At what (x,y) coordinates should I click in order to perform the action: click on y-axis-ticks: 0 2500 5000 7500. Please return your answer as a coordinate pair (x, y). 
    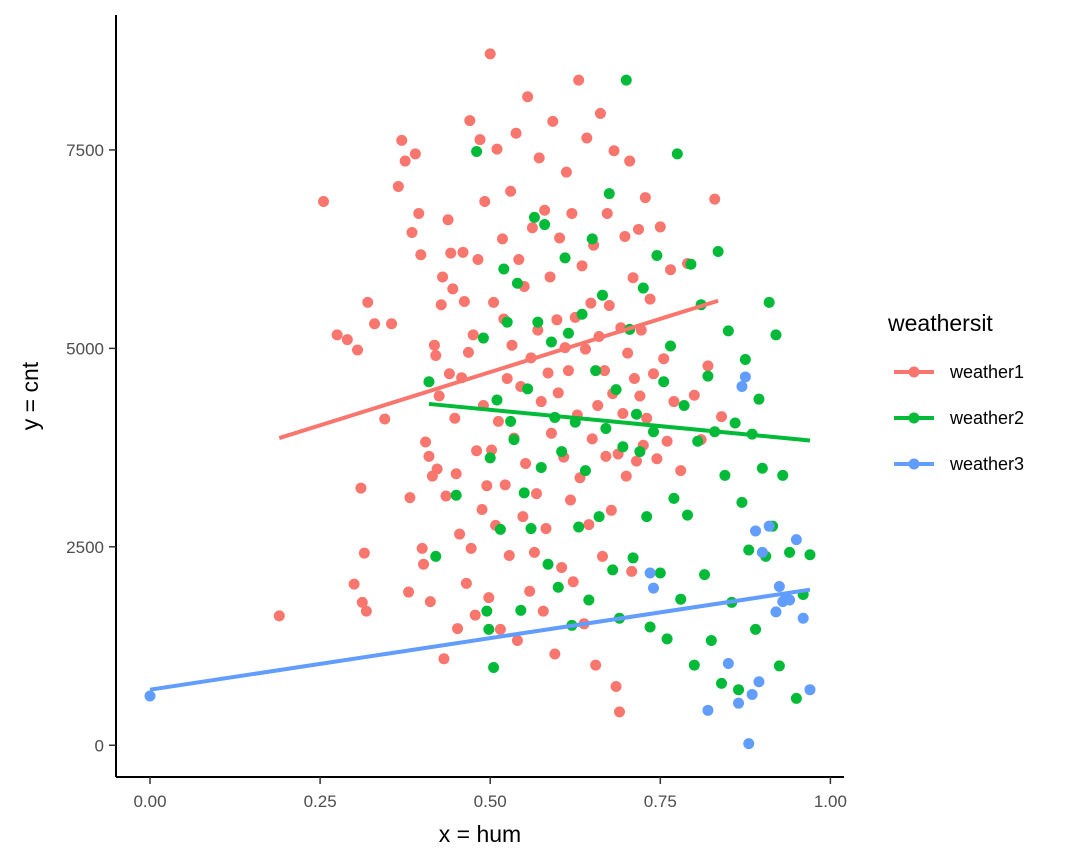
    Looking at the image, I should click on (91, 448).